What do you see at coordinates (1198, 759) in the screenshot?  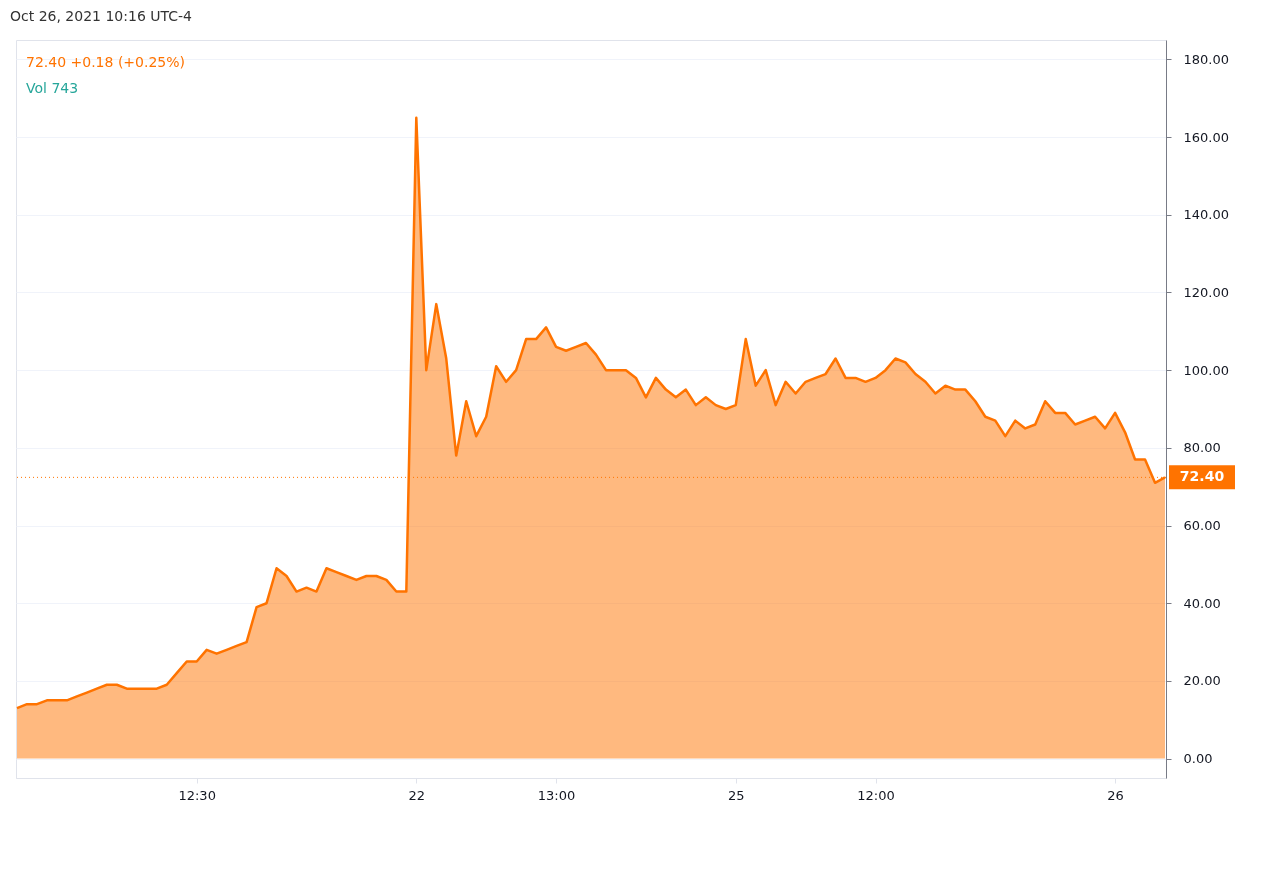 I see `y-tick-label: 0.00` at bounding box center [1198, 759].